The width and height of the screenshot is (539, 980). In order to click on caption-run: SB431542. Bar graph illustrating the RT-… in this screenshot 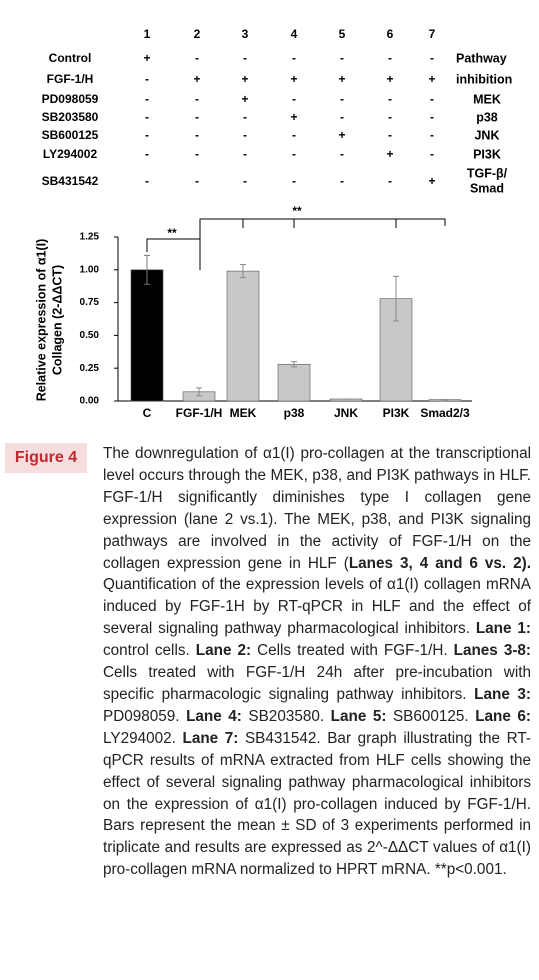, I will do `click(317, 804)`.